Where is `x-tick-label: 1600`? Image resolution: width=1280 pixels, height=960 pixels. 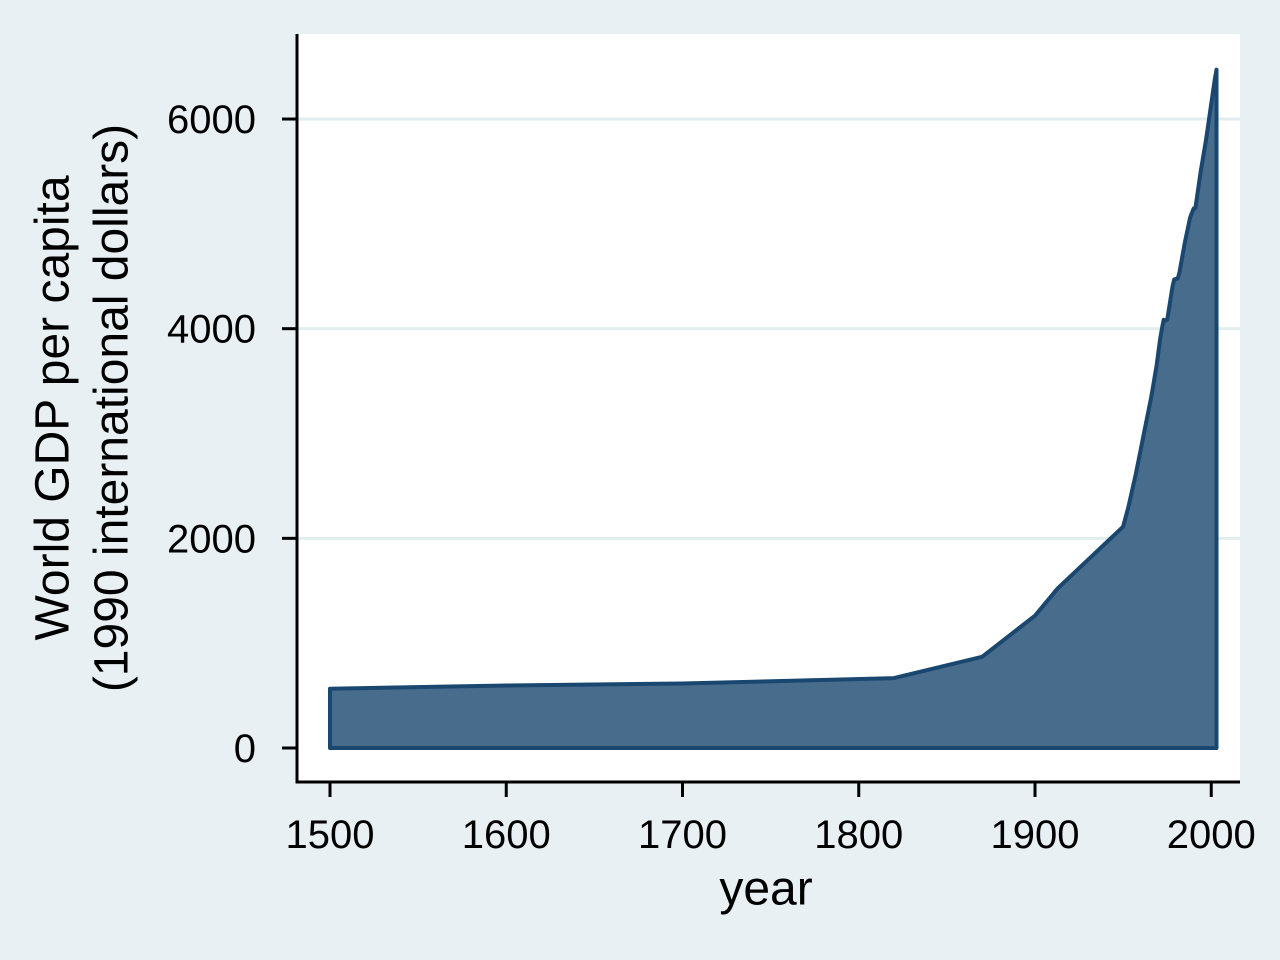 x-tick-label: 1600 is located at coordinates (506, 835).